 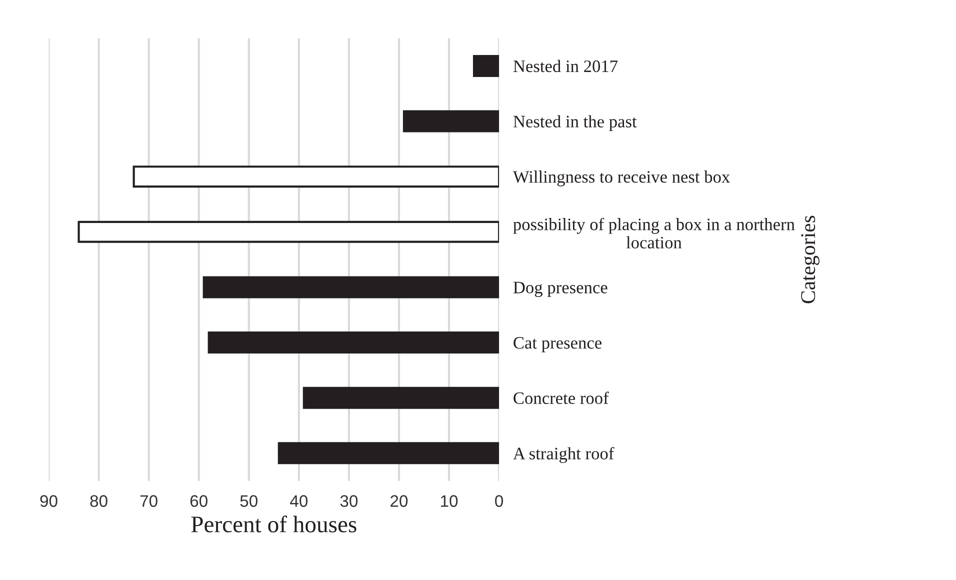 What do you see at coordinates (558, 344) in the screenshot?
I see `y-tick-label: Cat presence` at bounding box center [558, 344].